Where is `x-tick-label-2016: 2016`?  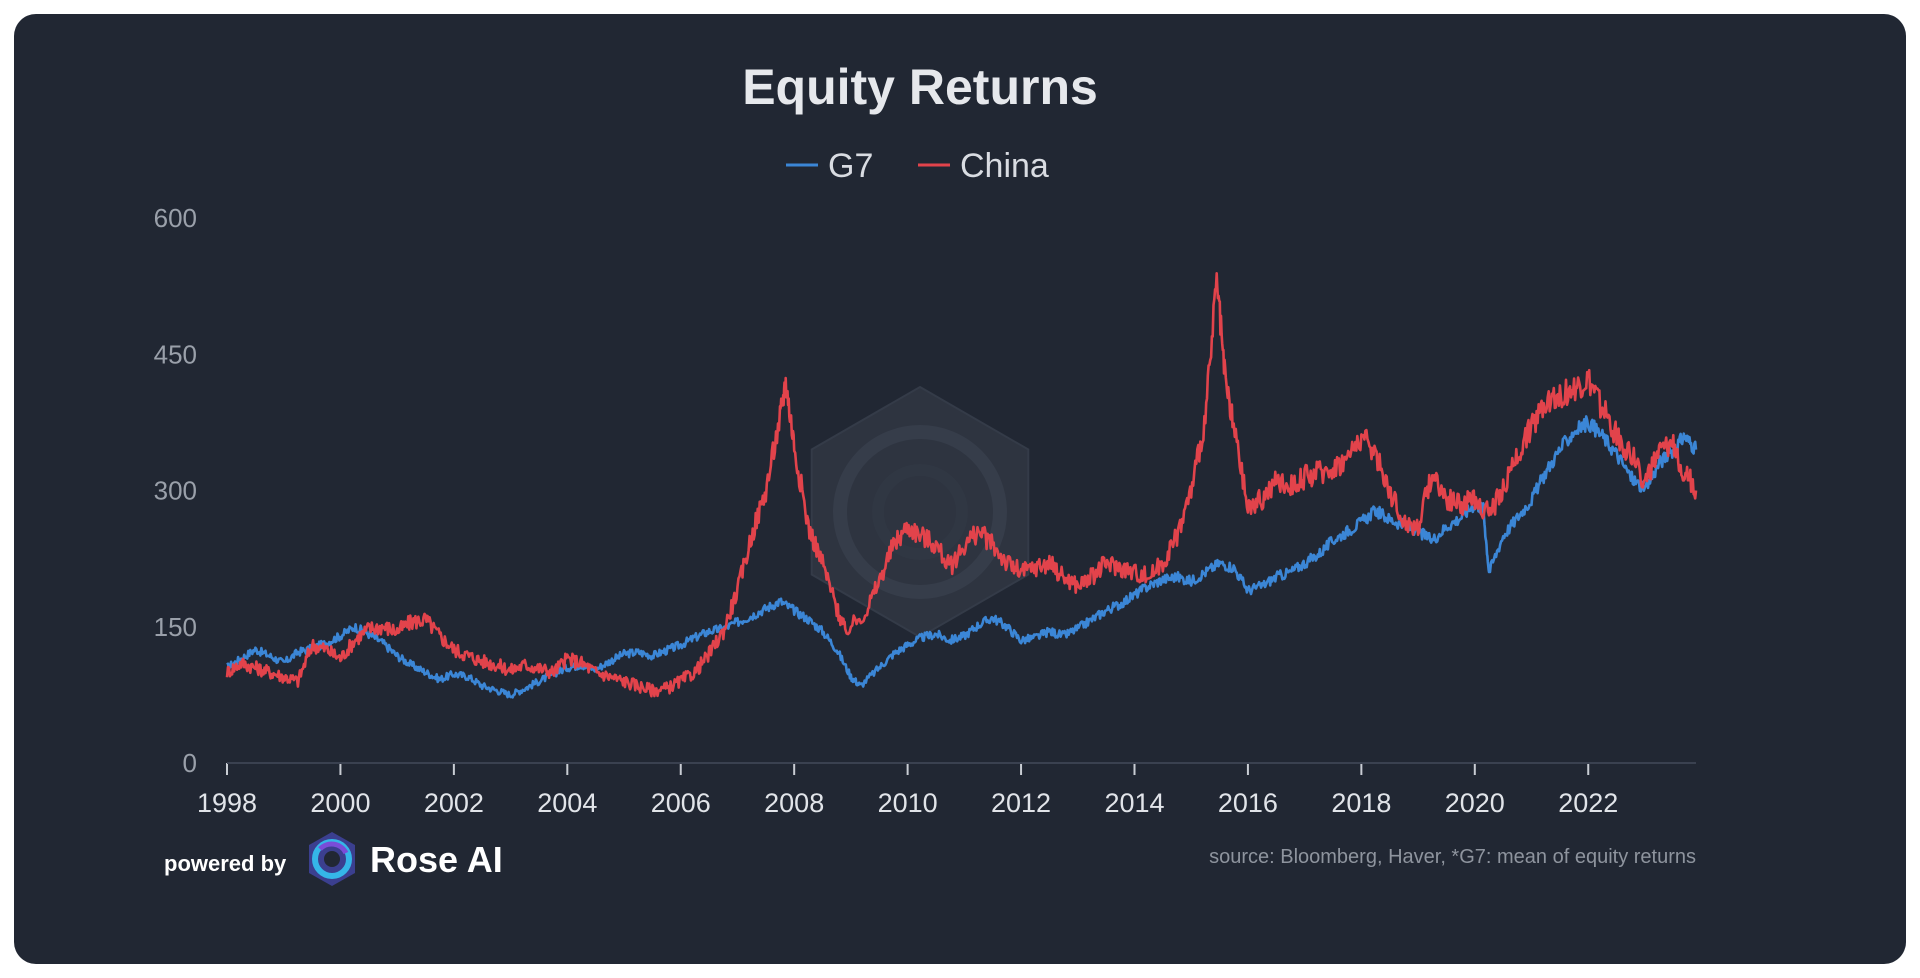 x-tick-label-2016: 2016 is located at coordinates (1248, 803).